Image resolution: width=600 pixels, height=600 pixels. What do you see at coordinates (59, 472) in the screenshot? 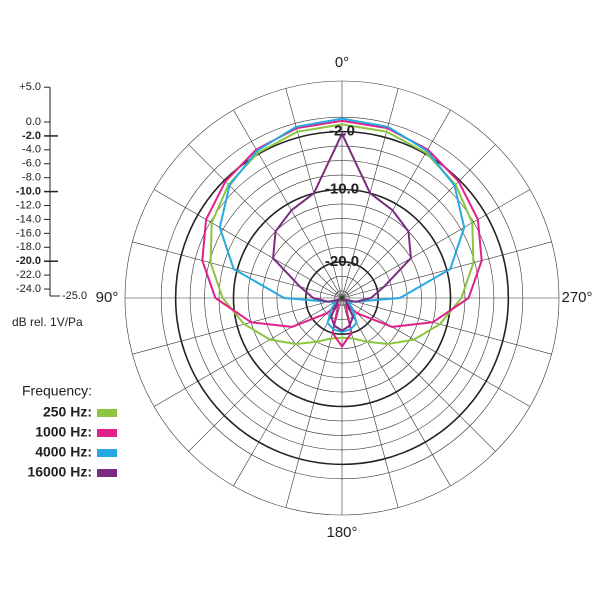
I see `legend-label: 16000 Hz:` at bounding box center [59, 472].